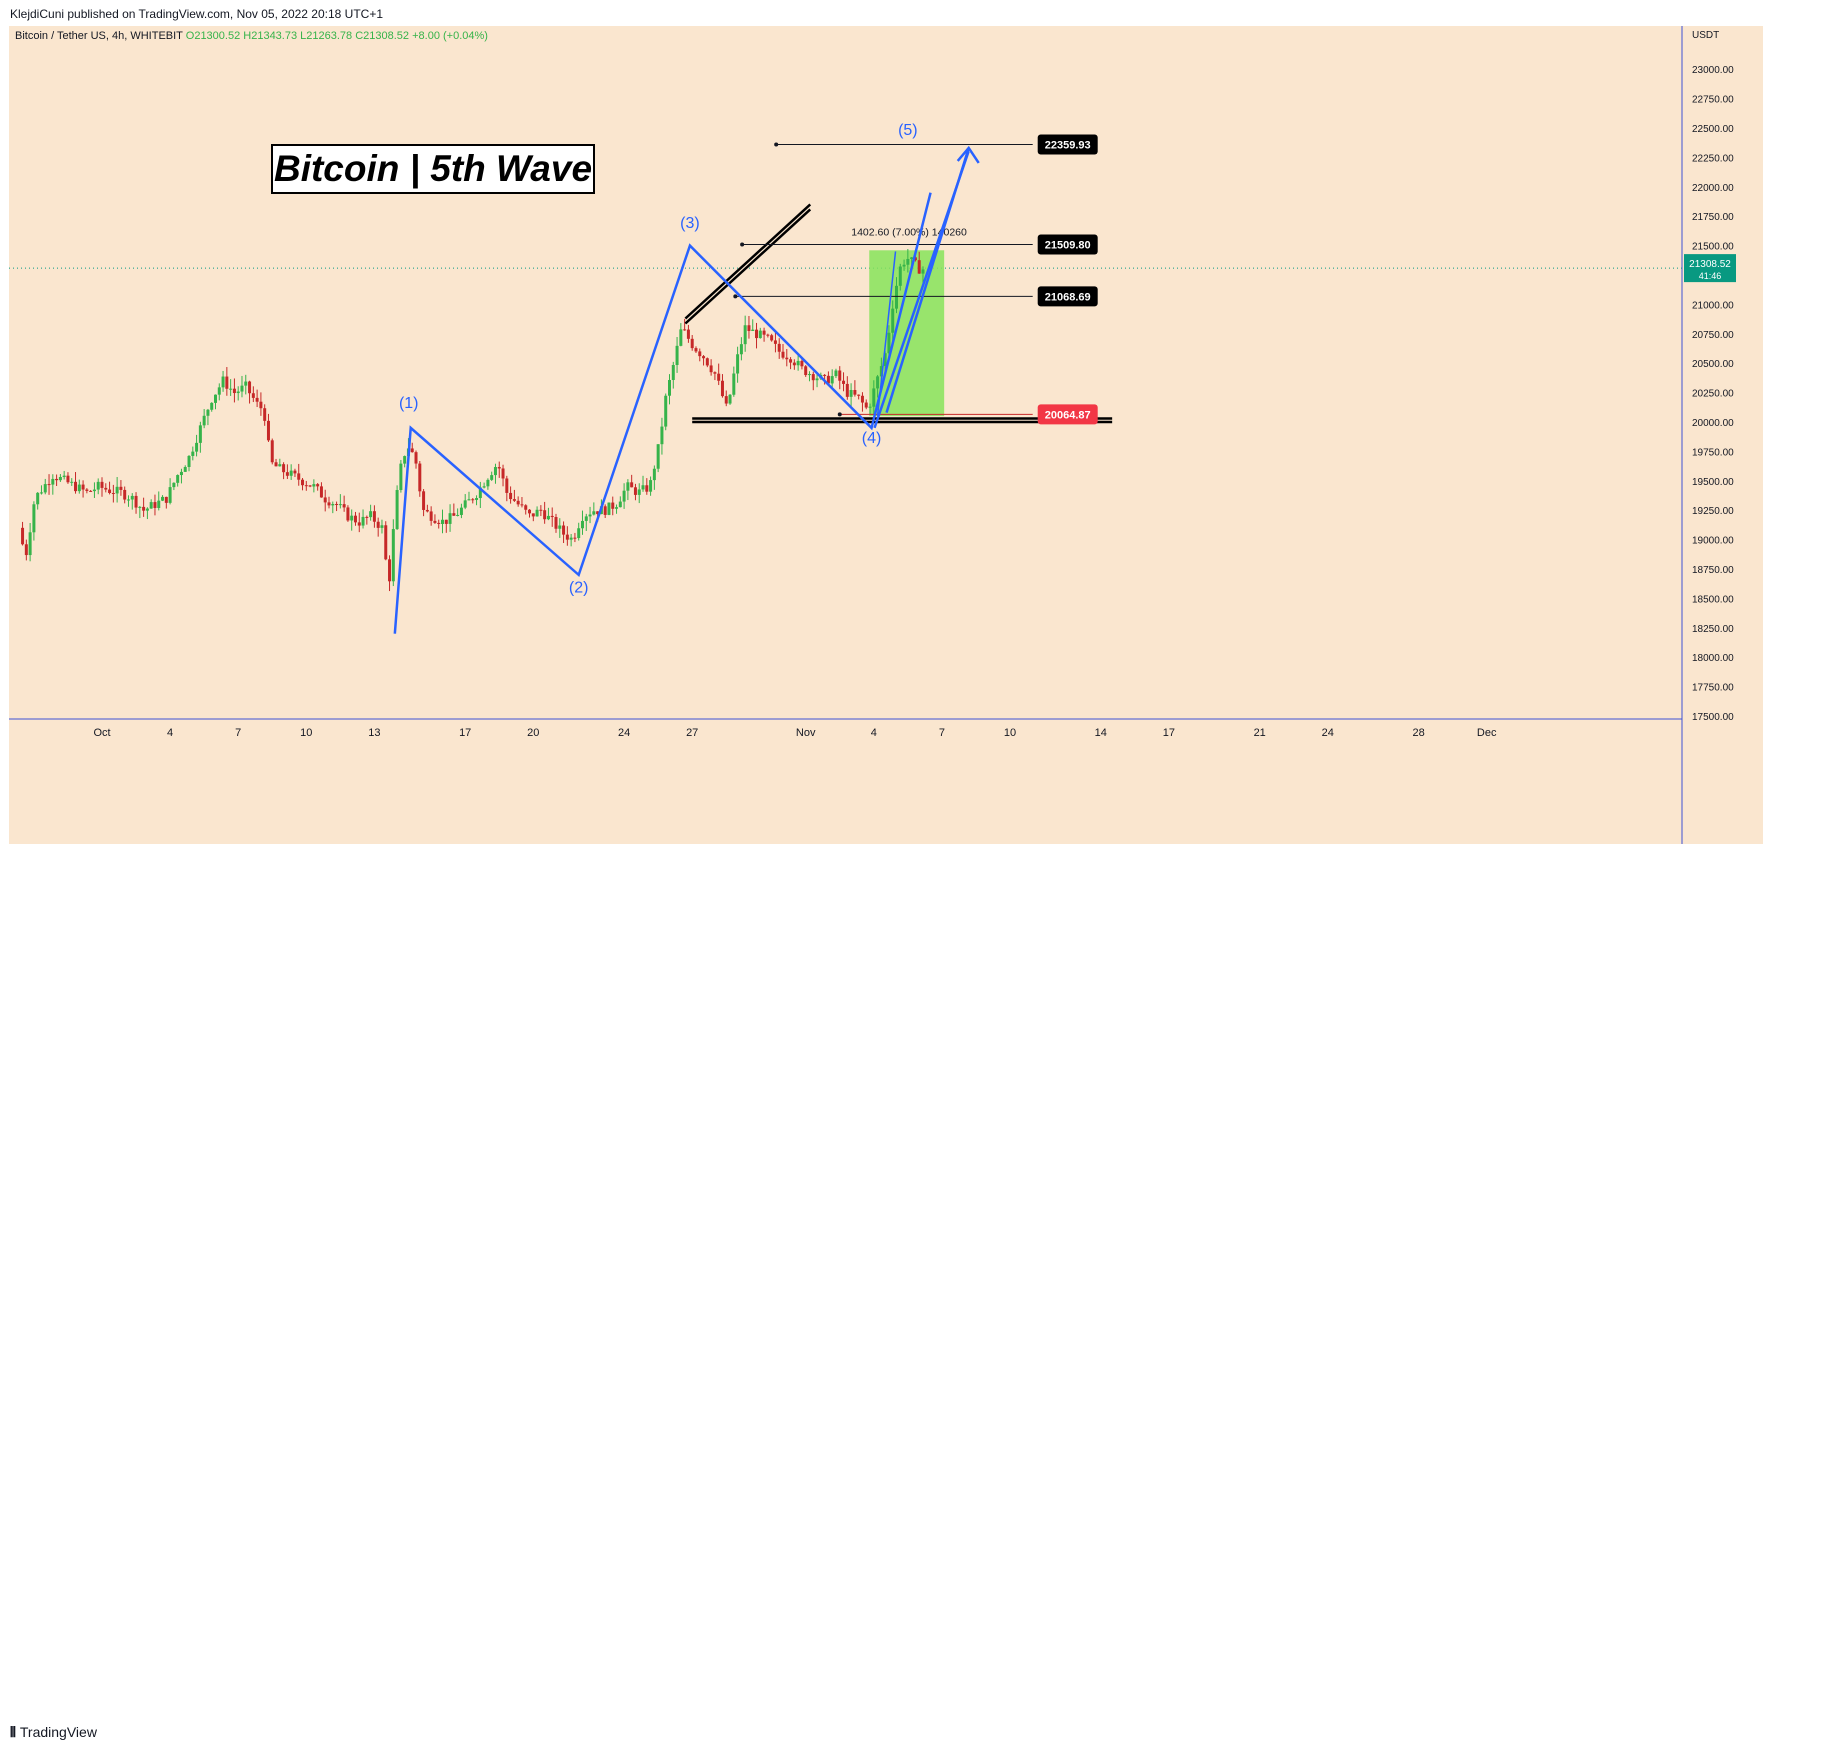  I want to click on price-axis-area, so click(1722, 435).